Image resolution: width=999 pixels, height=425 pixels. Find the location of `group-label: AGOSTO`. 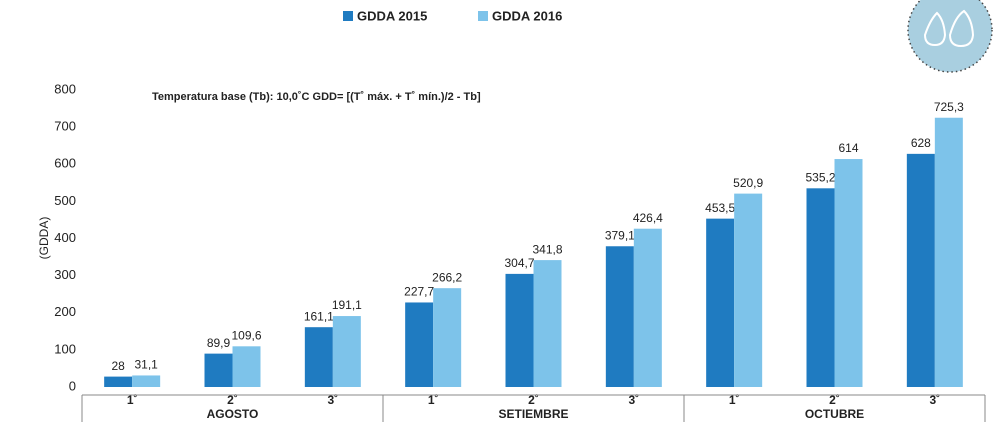

group-label: AGOSTO is located at coordinates (233, 414).